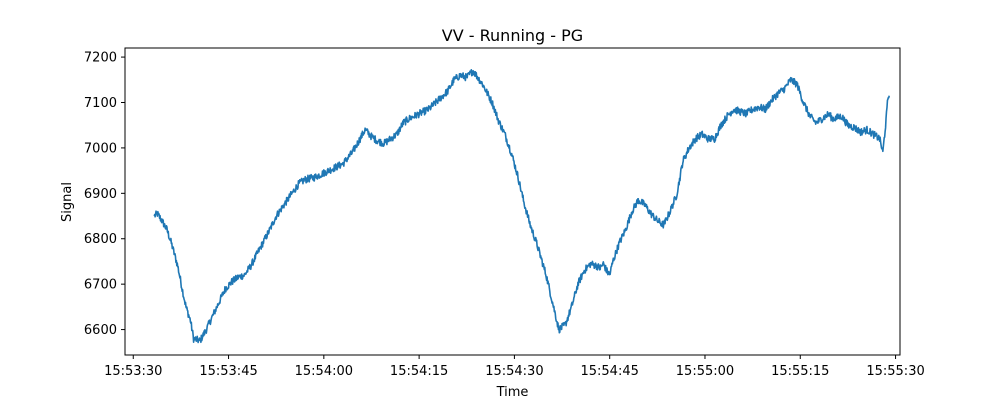  I want to click on x-tick-label: 15:53:30, so click(133, 371).